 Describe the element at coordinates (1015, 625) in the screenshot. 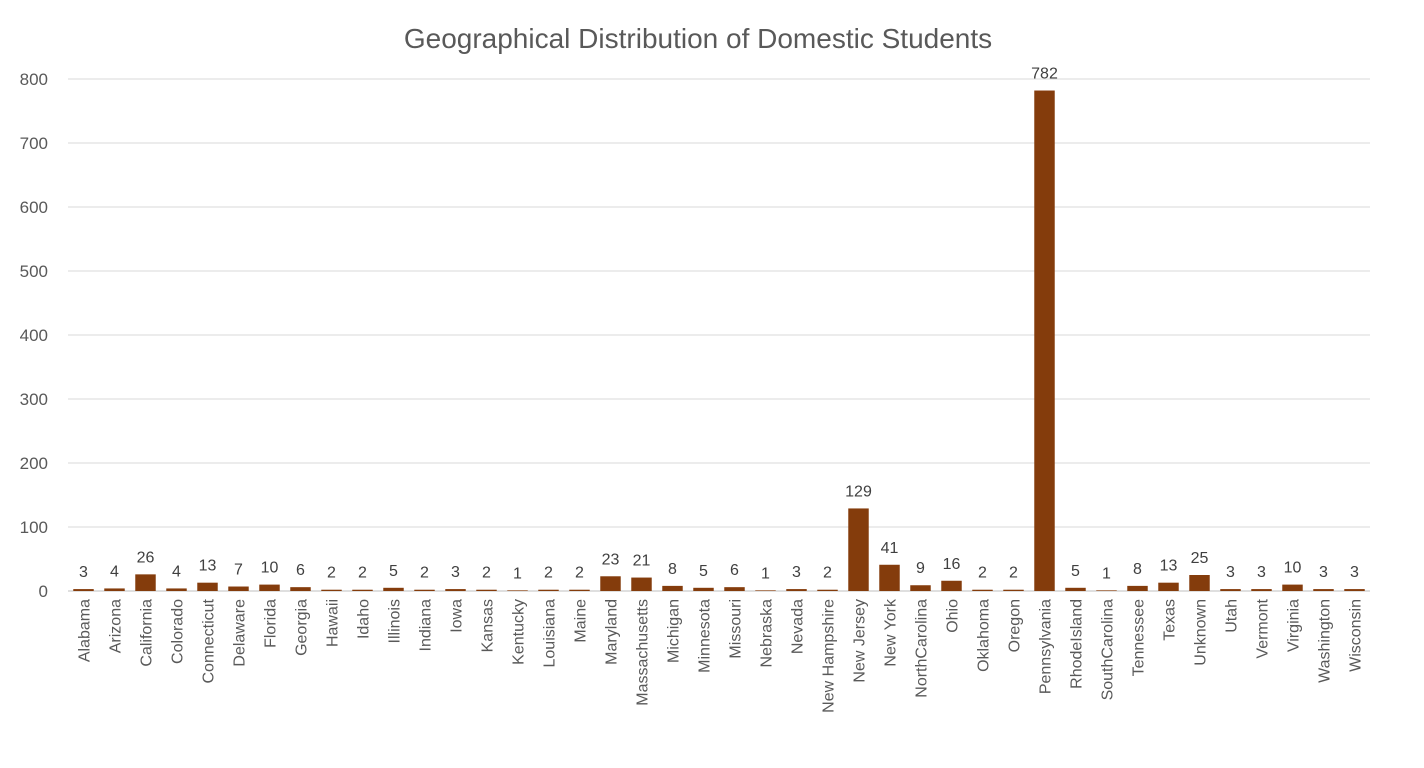

I see `x-category-label: Oregon` at that location.